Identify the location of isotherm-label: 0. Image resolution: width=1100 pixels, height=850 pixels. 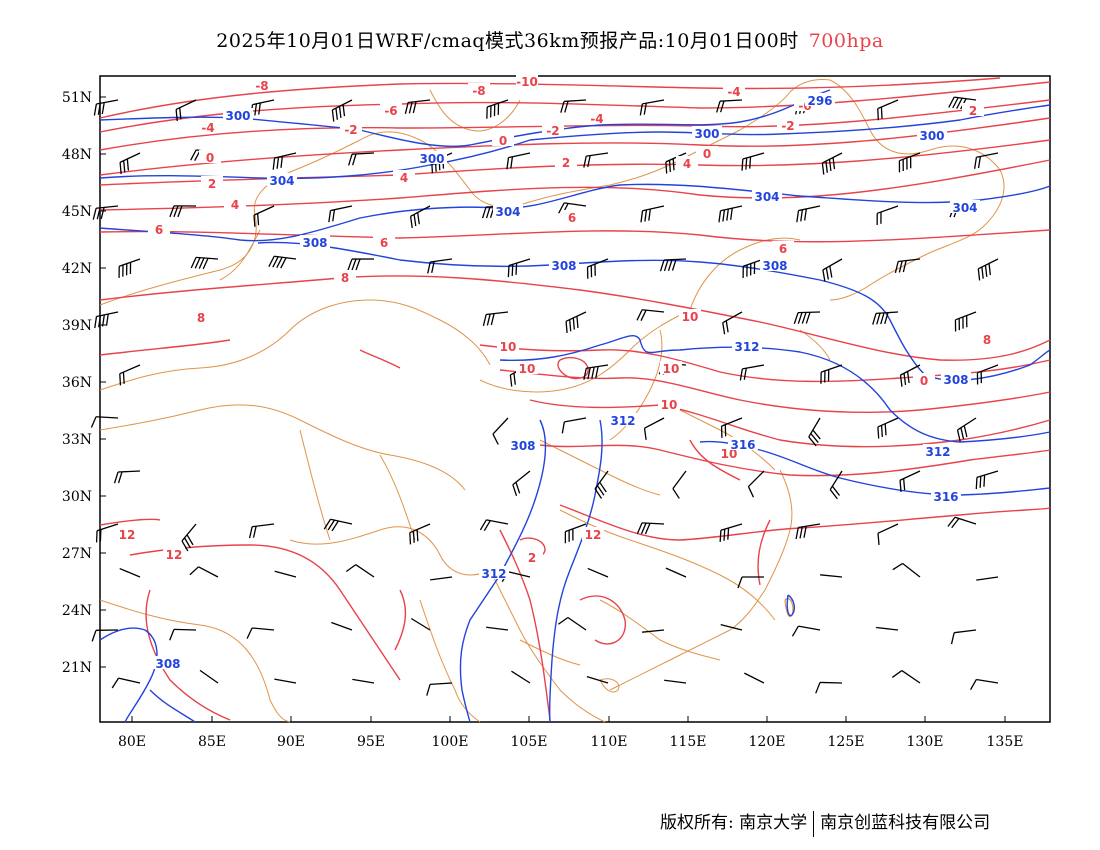
(924, 381).